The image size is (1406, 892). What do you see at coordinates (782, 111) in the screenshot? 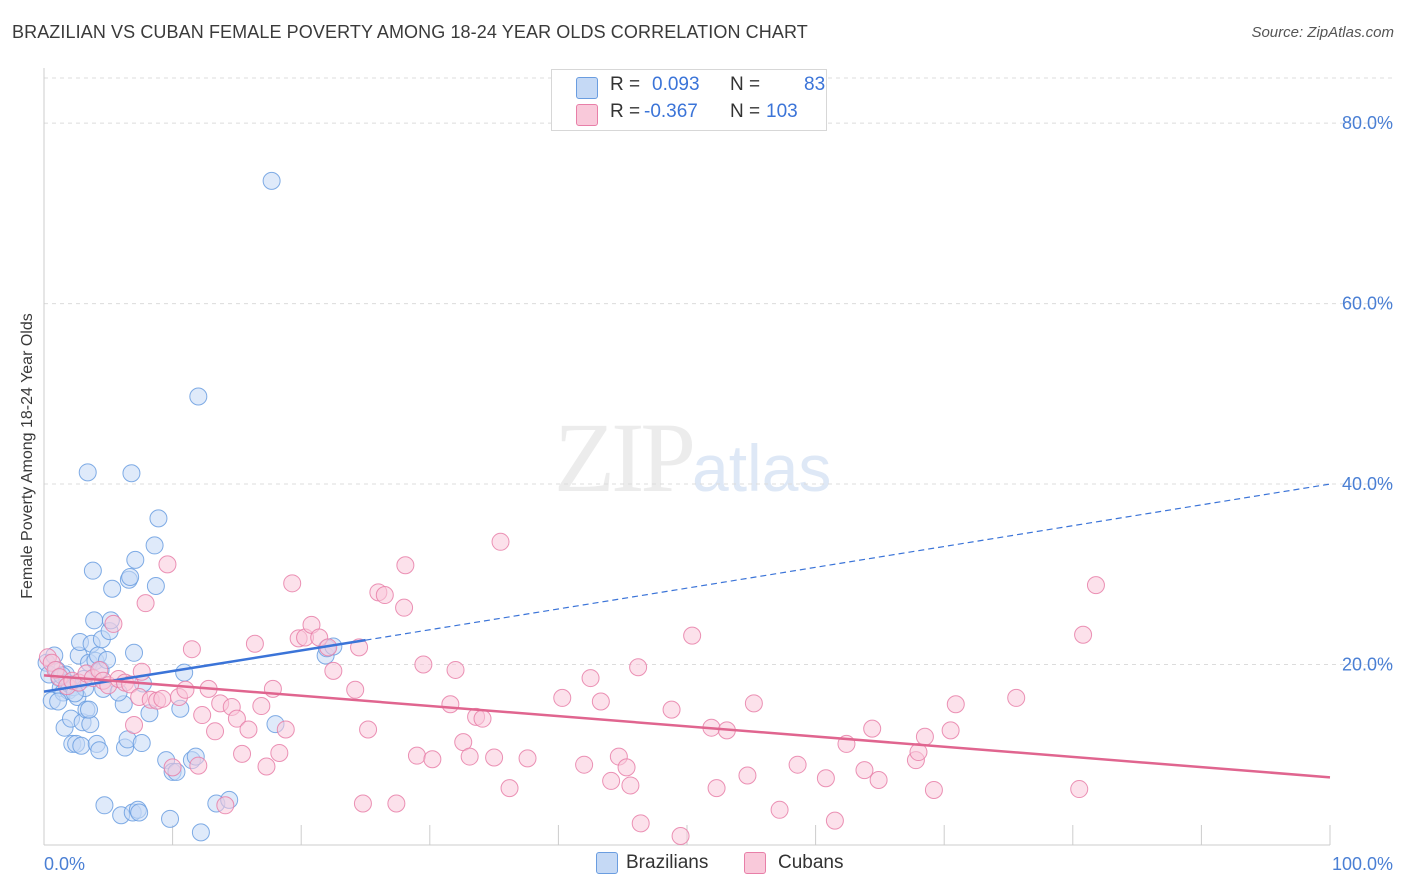
I see `legend-n-value: 103` at bounding box center [782, 111].